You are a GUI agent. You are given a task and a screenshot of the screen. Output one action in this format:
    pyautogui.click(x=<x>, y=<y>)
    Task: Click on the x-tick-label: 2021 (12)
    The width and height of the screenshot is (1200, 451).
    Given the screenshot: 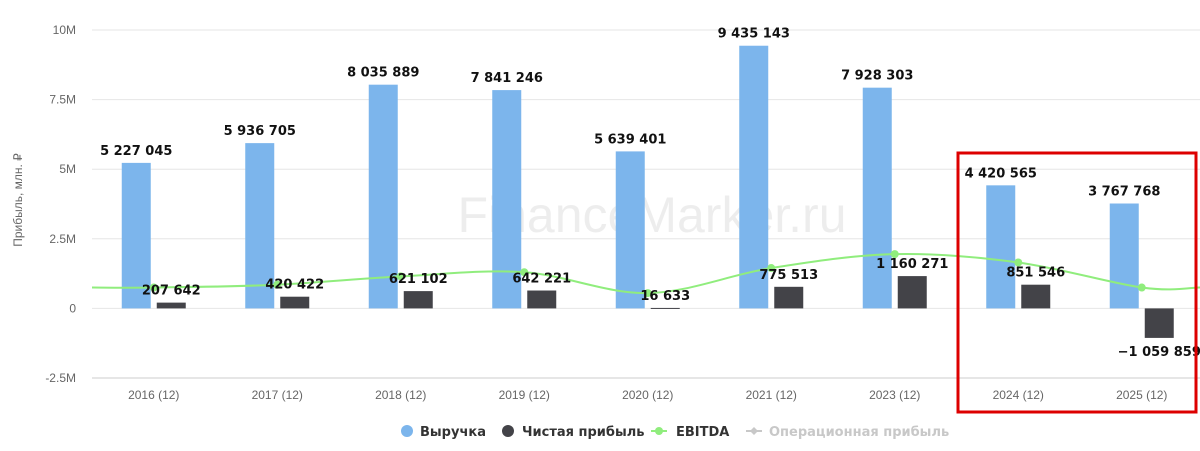 What is the action you would take?
    pyautogui.click(x=771, y=395)
    